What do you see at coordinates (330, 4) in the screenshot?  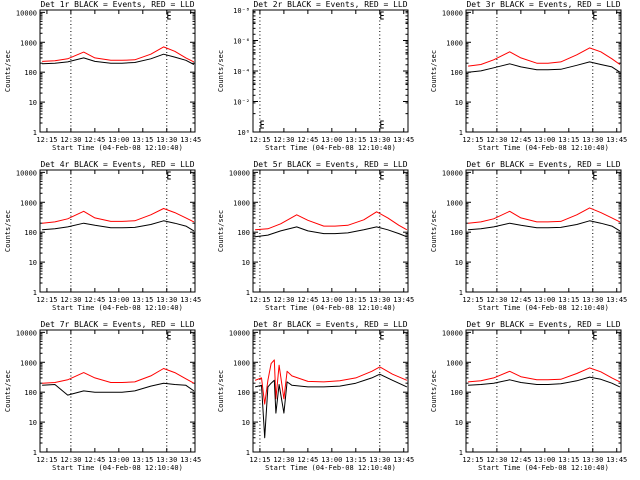 I see `panel-title: Det 2r BLACK = Events, RED = LLD` at bounding box center [330, 4].